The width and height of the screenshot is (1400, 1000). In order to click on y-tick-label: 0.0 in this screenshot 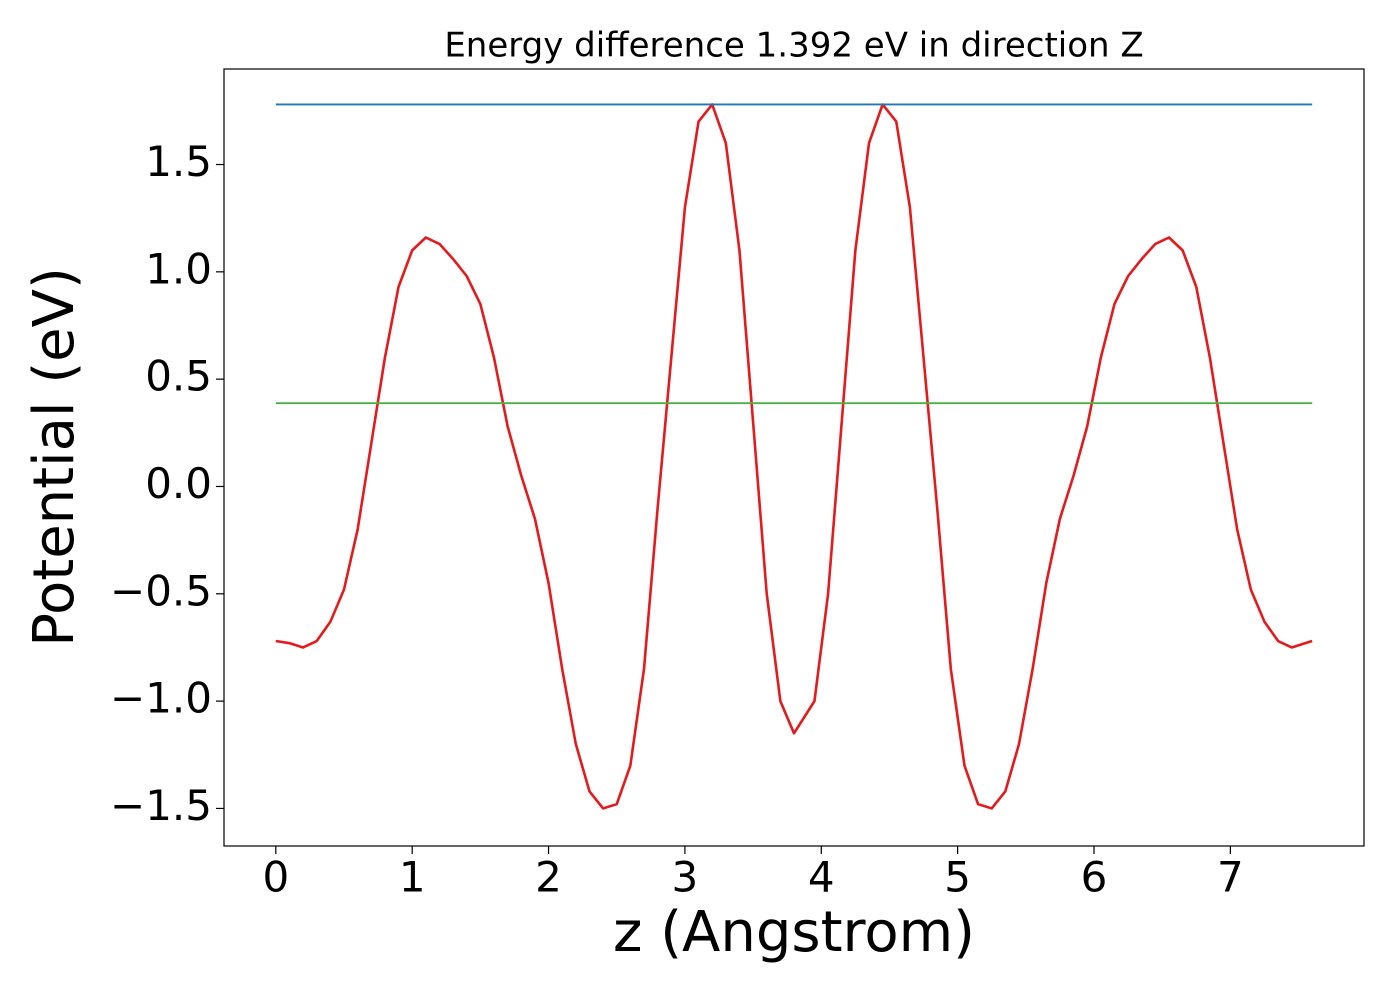, I will do `click(178, 483)`.